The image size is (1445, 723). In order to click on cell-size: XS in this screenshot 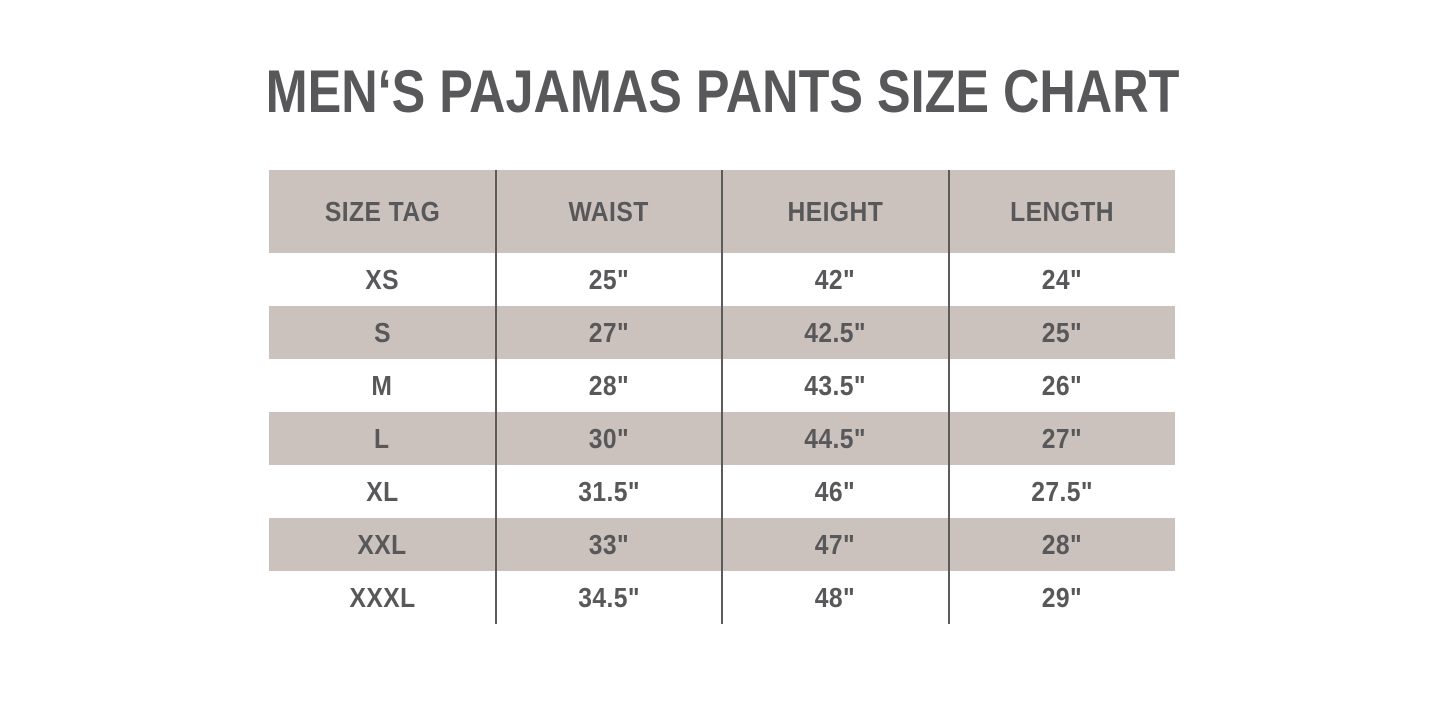, I will do `click(382, 279)`.